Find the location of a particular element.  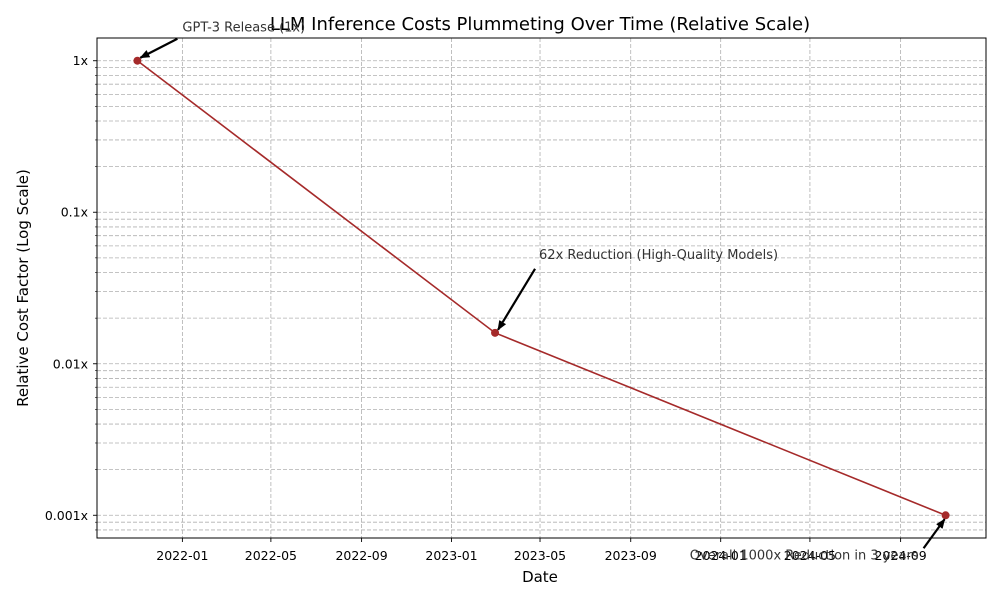

annotation-label: 62x Reduction (High-Quality Models) is located at coordinates (658, 255).